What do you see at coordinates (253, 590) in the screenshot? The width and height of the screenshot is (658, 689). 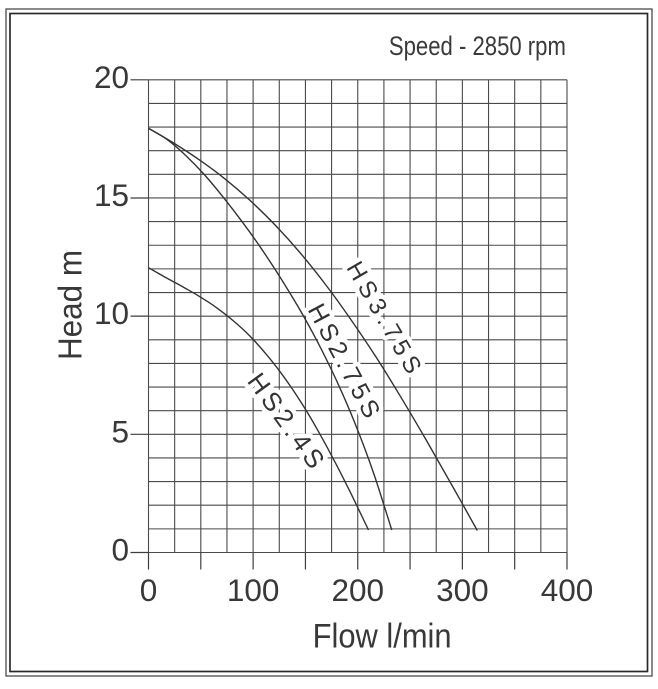 I see `svg-text: 100` at bounding box center [253, 590].